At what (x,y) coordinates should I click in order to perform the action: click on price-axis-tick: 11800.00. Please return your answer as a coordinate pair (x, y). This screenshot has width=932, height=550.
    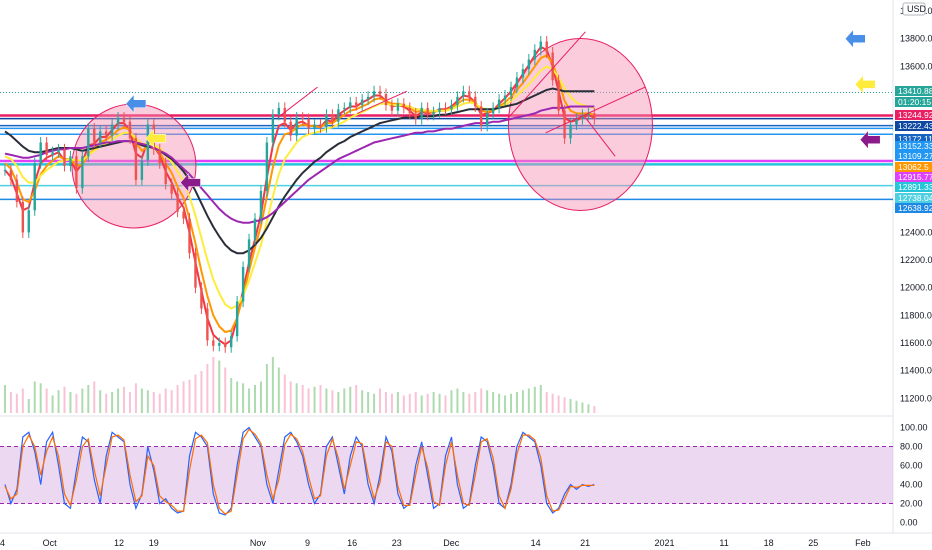
    Looking at the image, I should click on (916, 315).